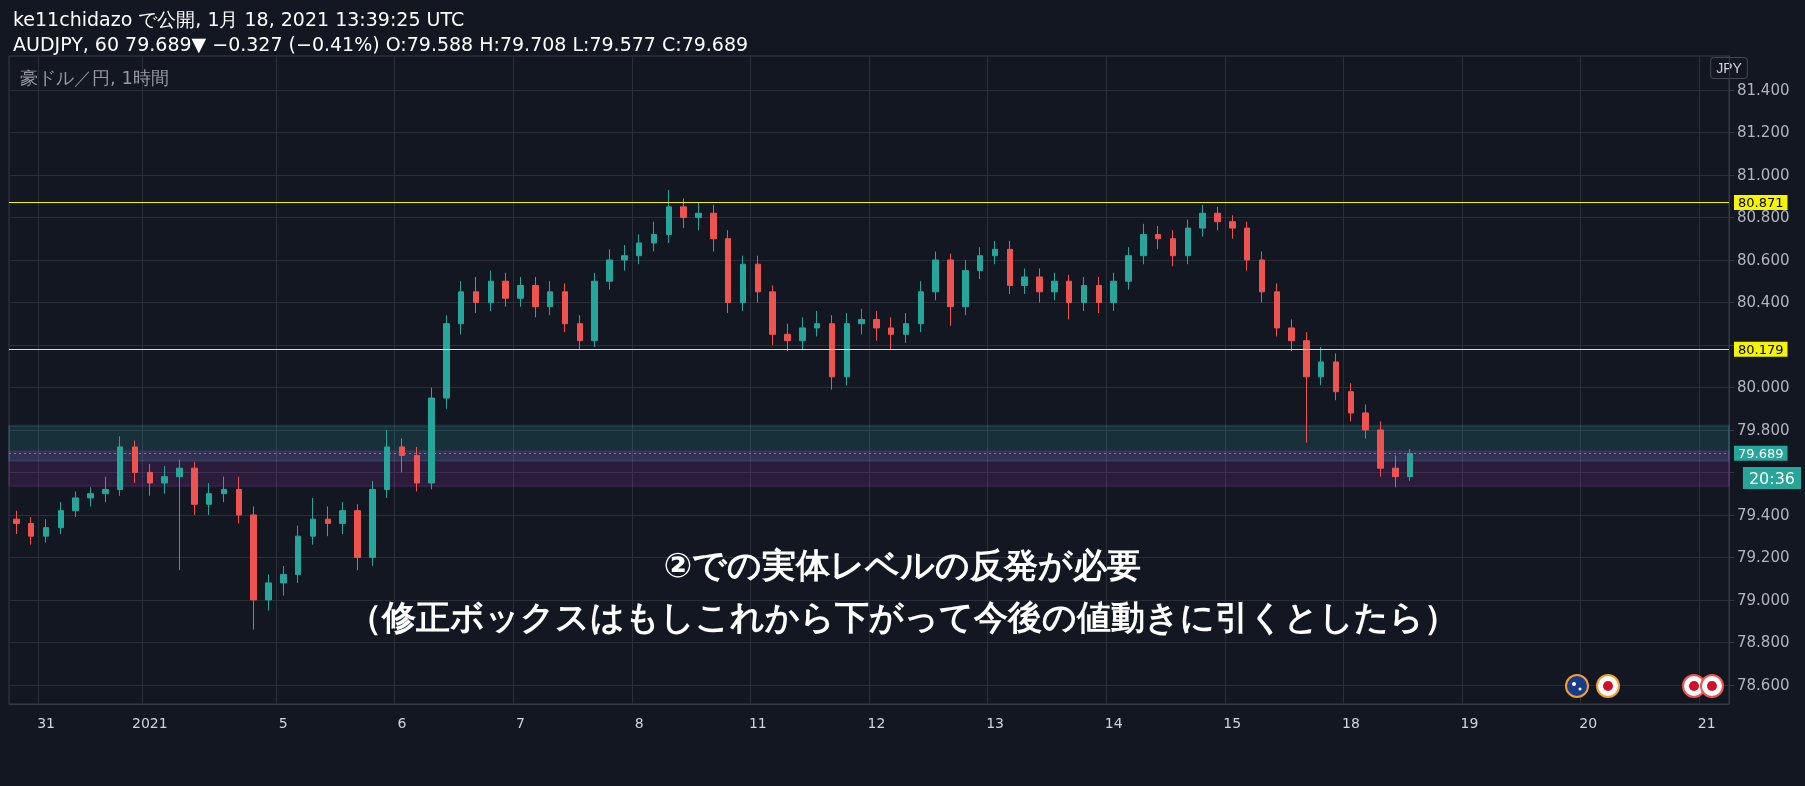 This screenshot has width=1805, height=786. I want to click on x-tick-label: 31, so click(46, 723).